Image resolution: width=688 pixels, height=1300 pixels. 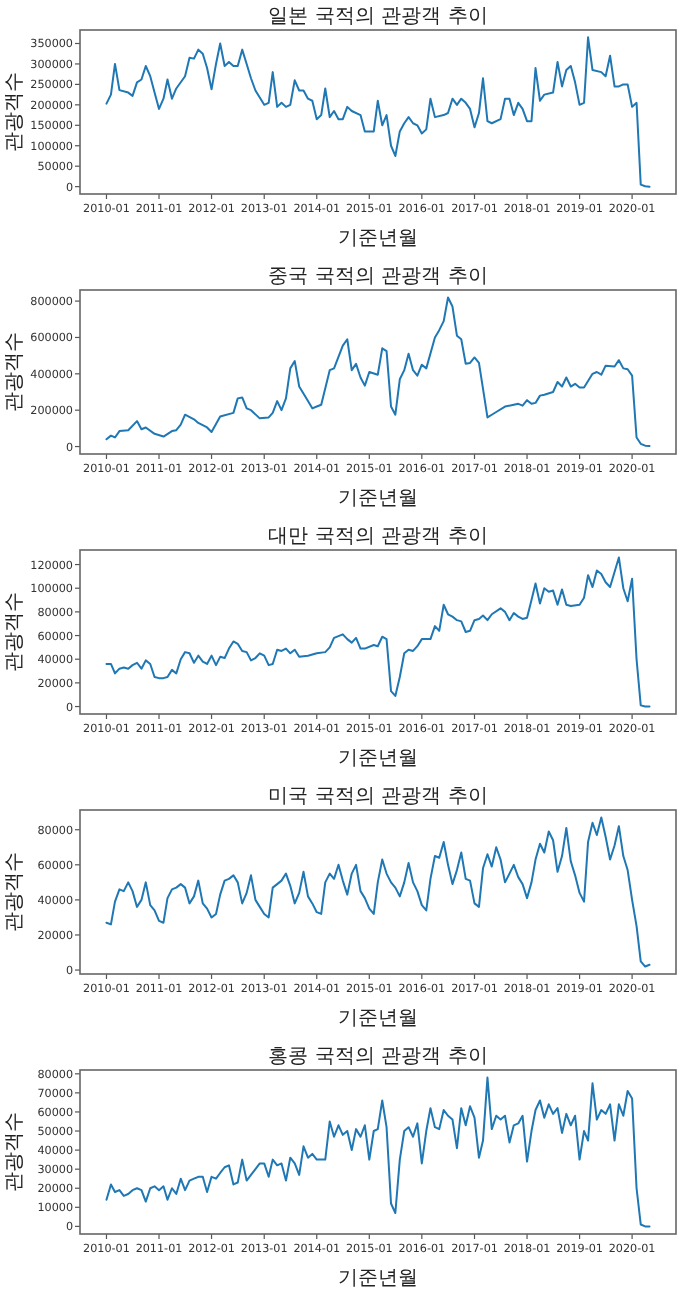 I want to click on chart-title: 중국 국적의 관광객 추이, so click(x=378, y=277).